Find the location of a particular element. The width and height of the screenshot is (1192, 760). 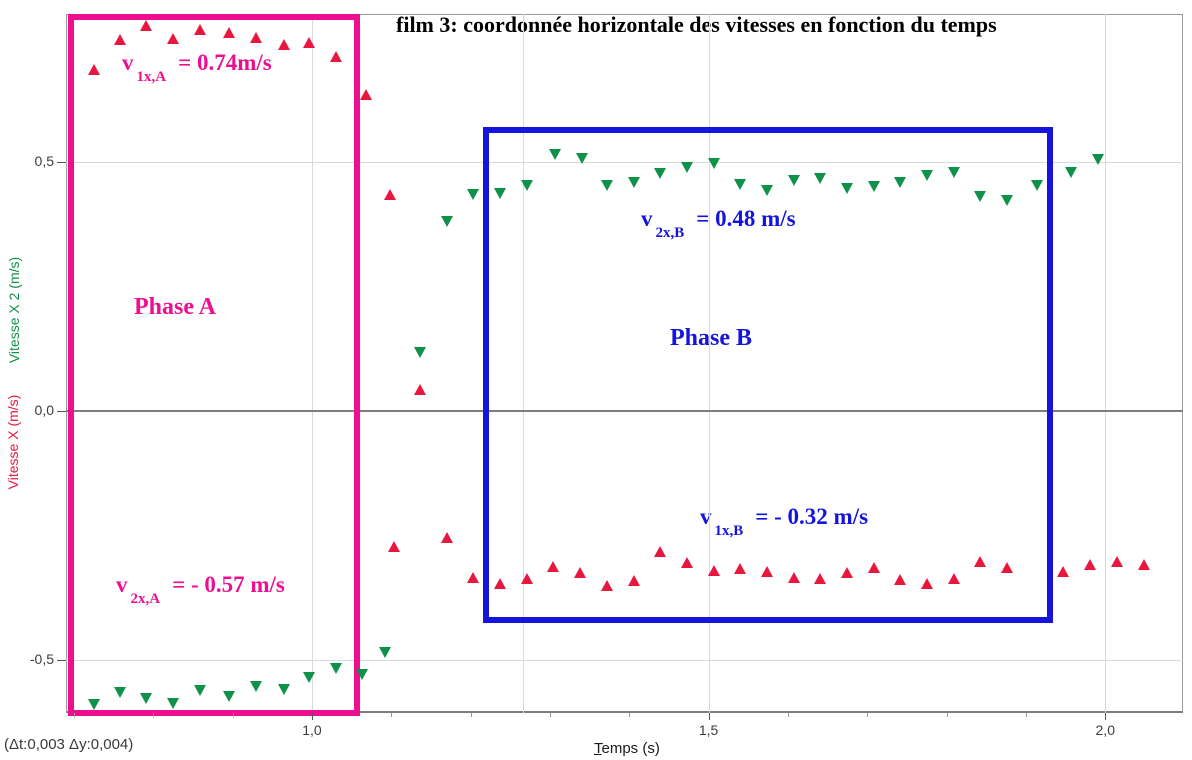

y-tick-label: 0,0 is located at coordinates (44, 410).